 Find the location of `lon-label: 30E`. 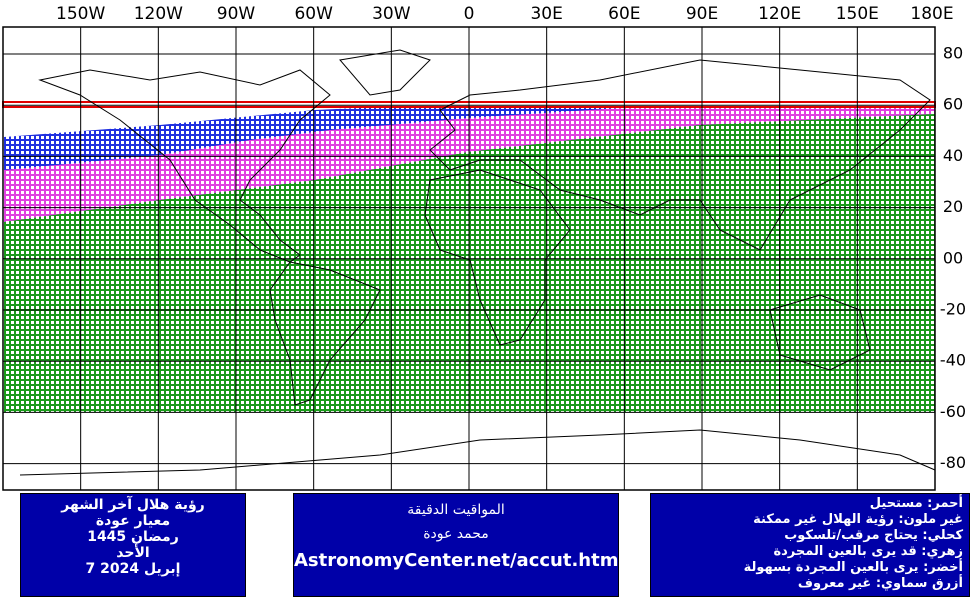

lon-label: 30E is located at coordinates (546, 14).